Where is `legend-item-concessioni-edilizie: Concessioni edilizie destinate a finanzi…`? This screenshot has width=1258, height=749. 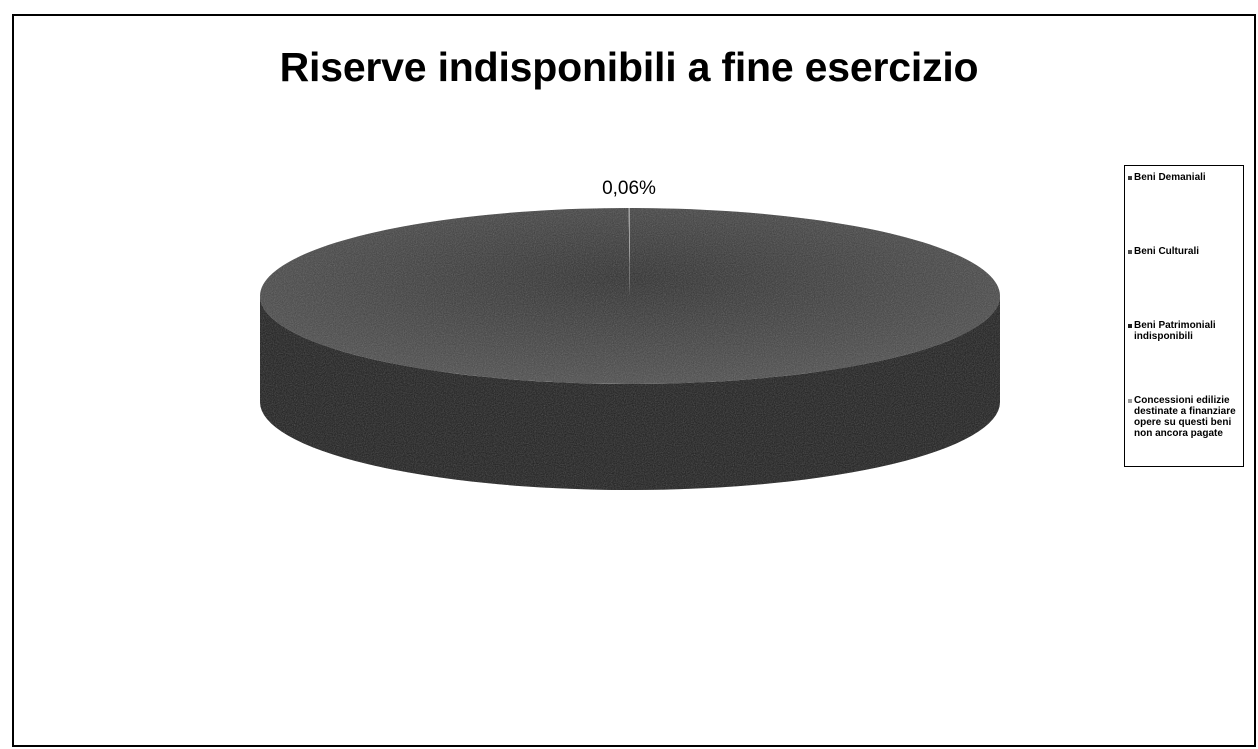 legend-item-concessioni-edilizie: Concessioni edilizie destinate a finanzi… is located at coordinates (1185, 417).